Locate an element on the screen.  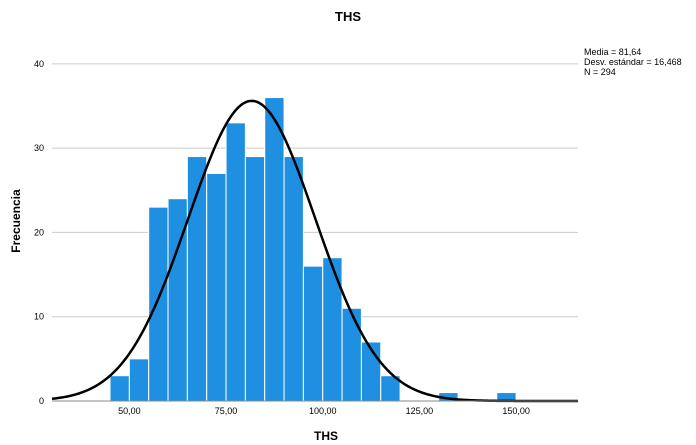
y-tick-label: 40 is located at coordinates (39, 64).